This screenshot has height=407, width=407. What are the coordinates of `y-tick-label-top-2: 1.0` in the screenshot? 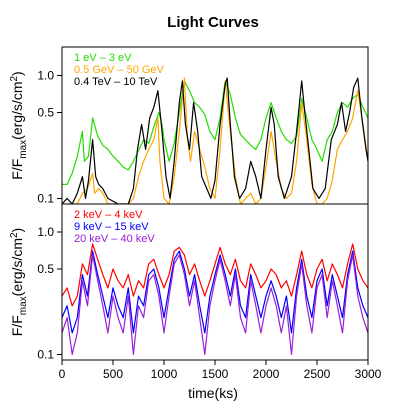 It's located at (45, 75).